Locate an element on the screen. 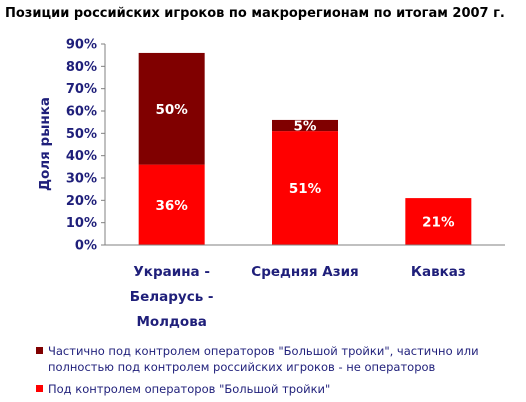 This screenshot has height=402, width=526. data-label: 21% is located at coordinates (438, 223).